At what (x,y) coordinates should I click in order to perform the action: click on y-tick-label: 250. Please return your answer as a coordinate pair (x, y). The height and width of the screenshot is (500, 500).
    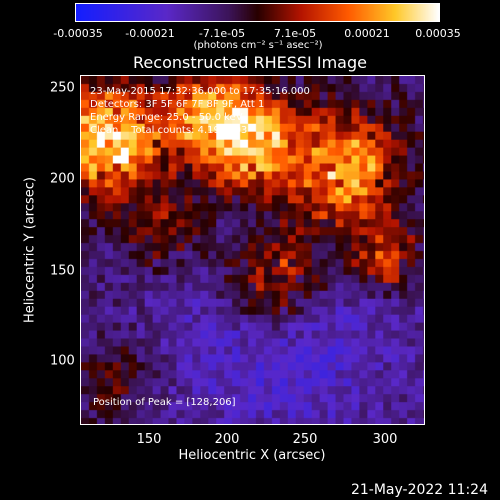
    Looking at the image, I should click on (62, 88).